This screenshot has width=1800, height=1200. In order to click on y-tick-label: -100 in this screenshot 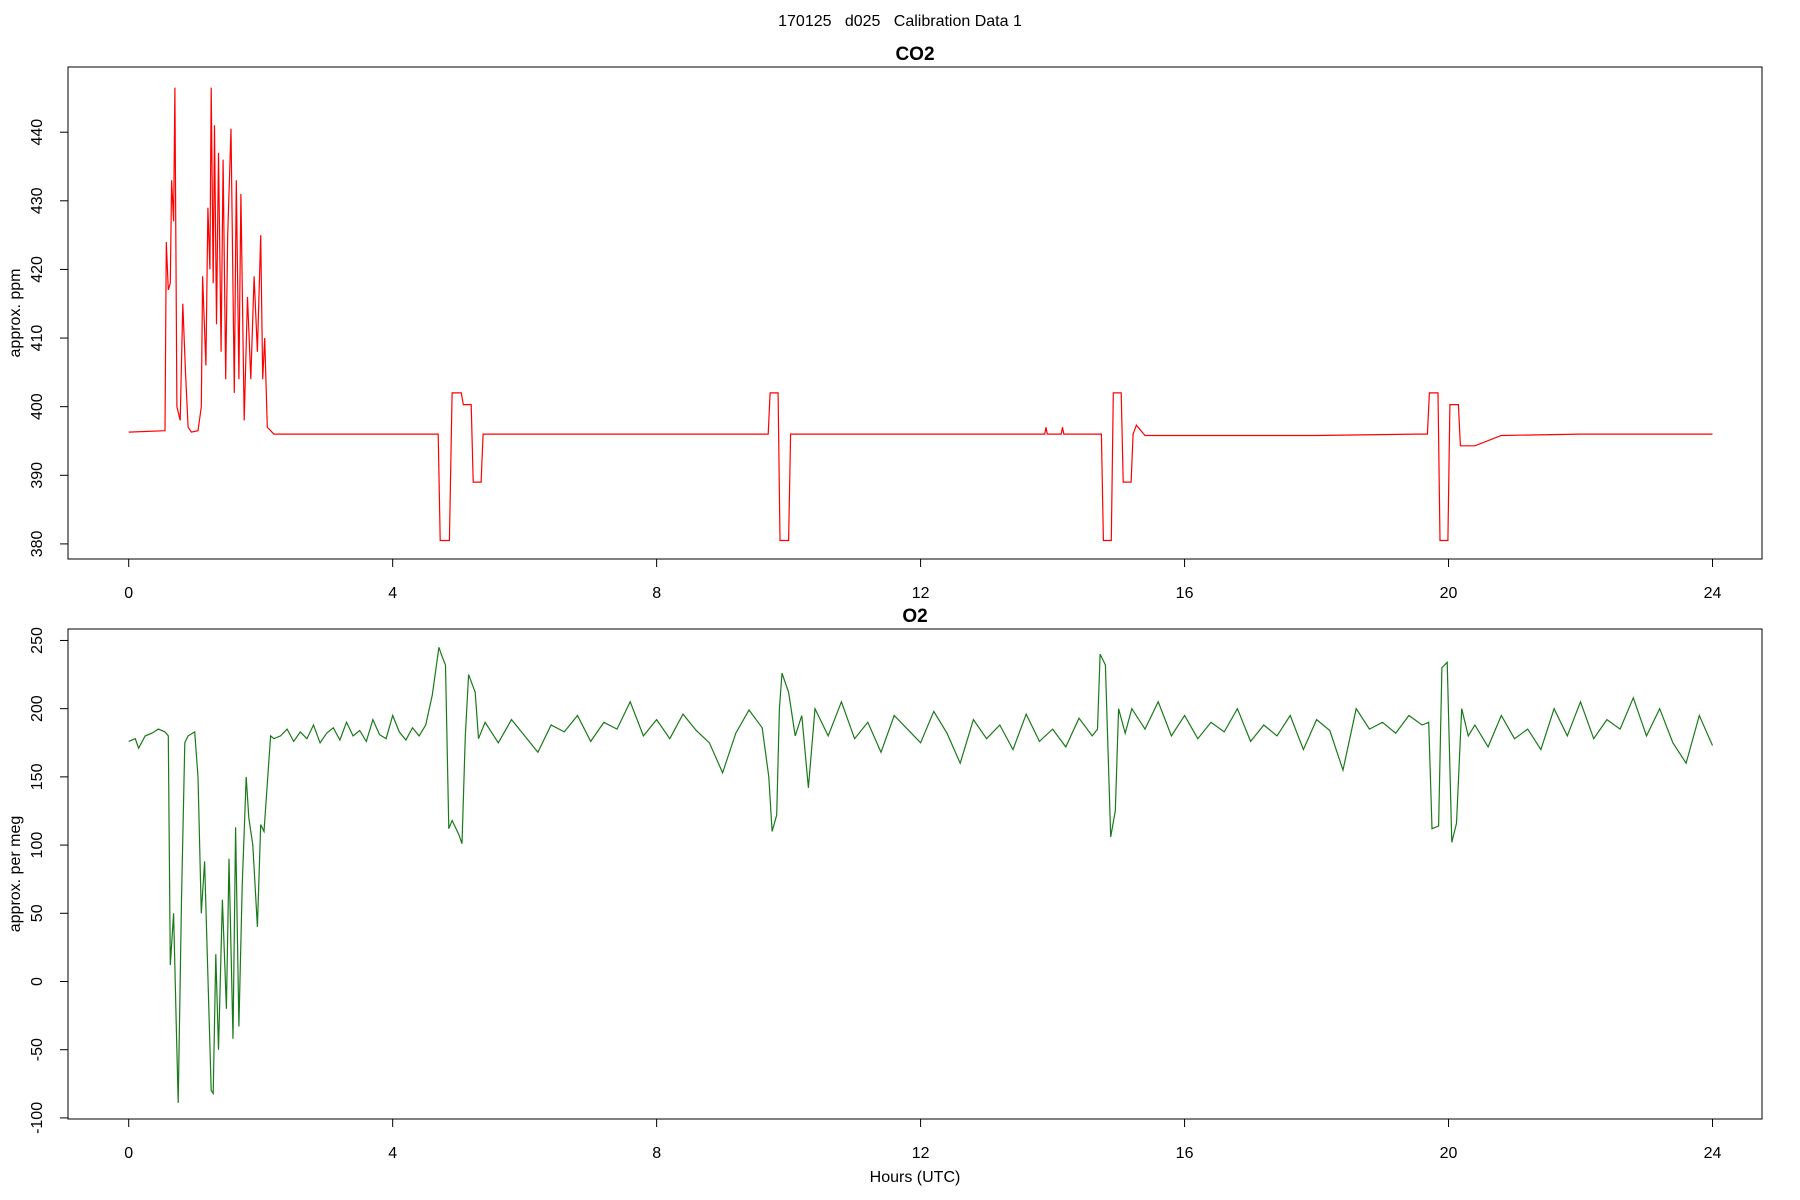, I will do `click(37, 1118)`.